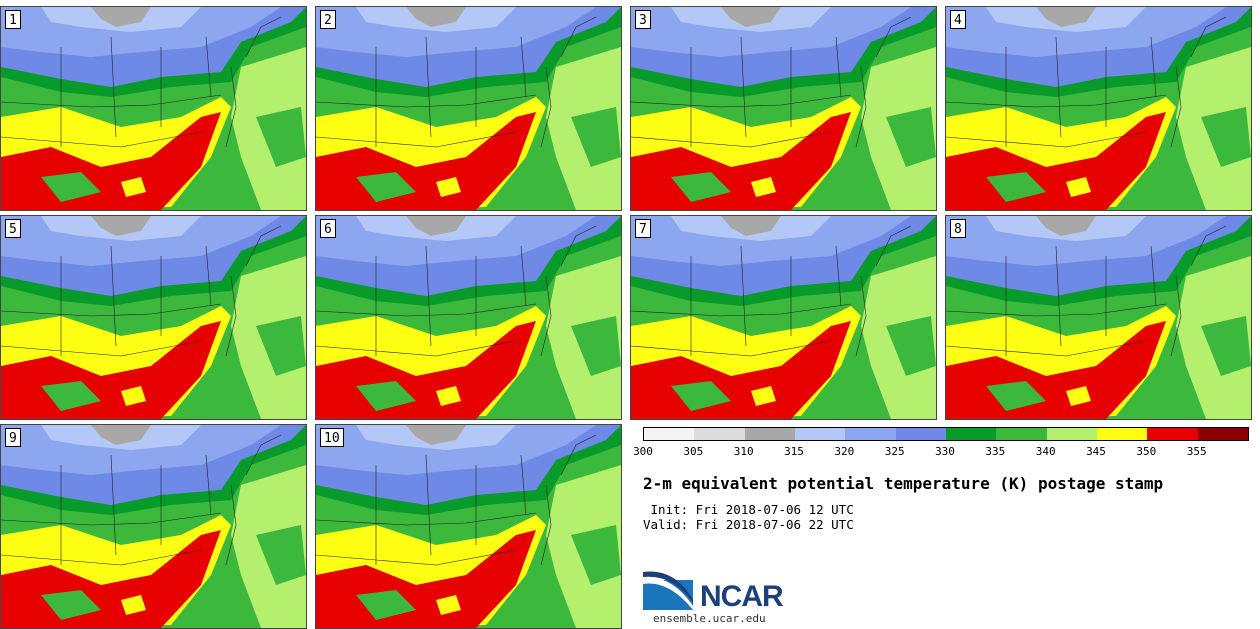 Image resolution: width=1260 pixels, height=629 pixels. What do you see at coordinates (1196, 451) in the screenshot?
I see `colorbar-tick-label: 355` at bounding box center [1196, 451].